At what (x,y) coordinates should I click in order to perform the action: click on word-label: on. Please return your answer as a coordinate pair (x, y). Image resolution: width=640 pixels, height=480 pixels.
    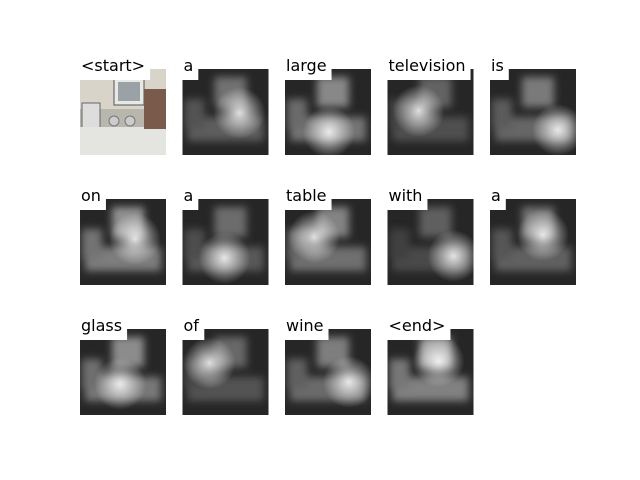
    Looking at the image, I should click on (91, 195).